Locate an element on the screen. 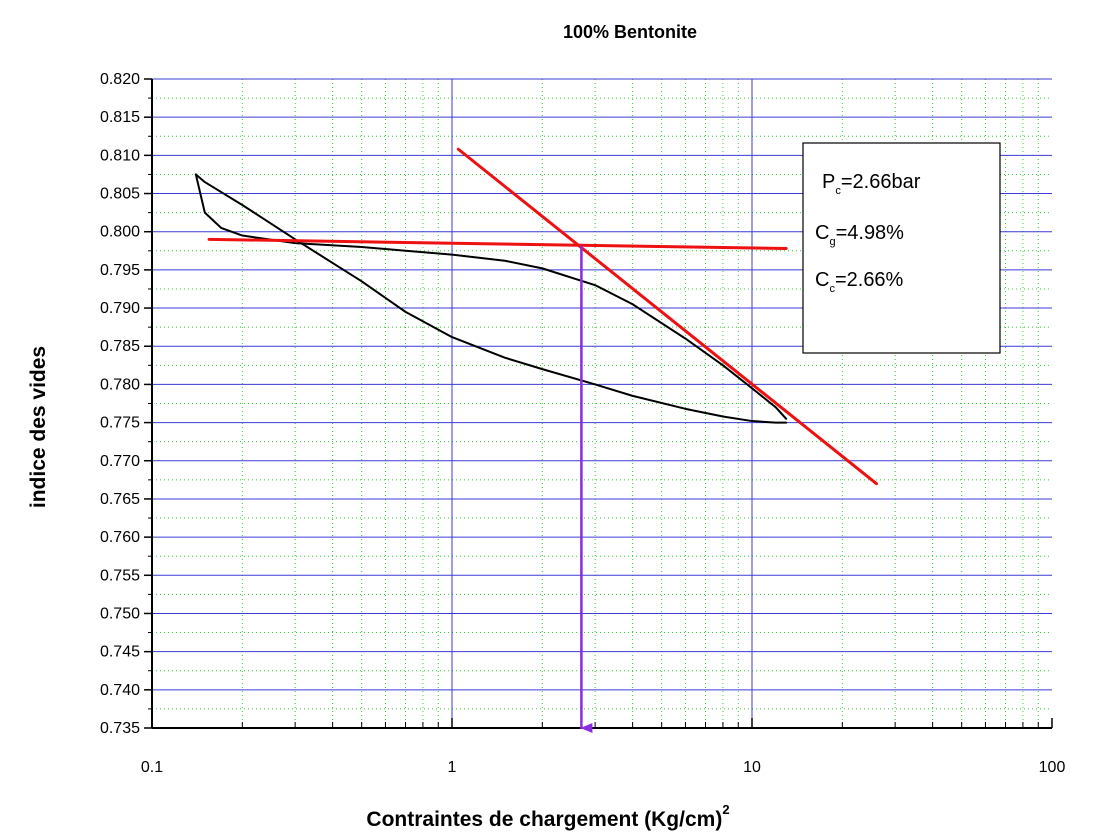  annotation-box: Pc=2.66bar Cg=4.98% Cc=2.66% is located at coordinates (901, 248).